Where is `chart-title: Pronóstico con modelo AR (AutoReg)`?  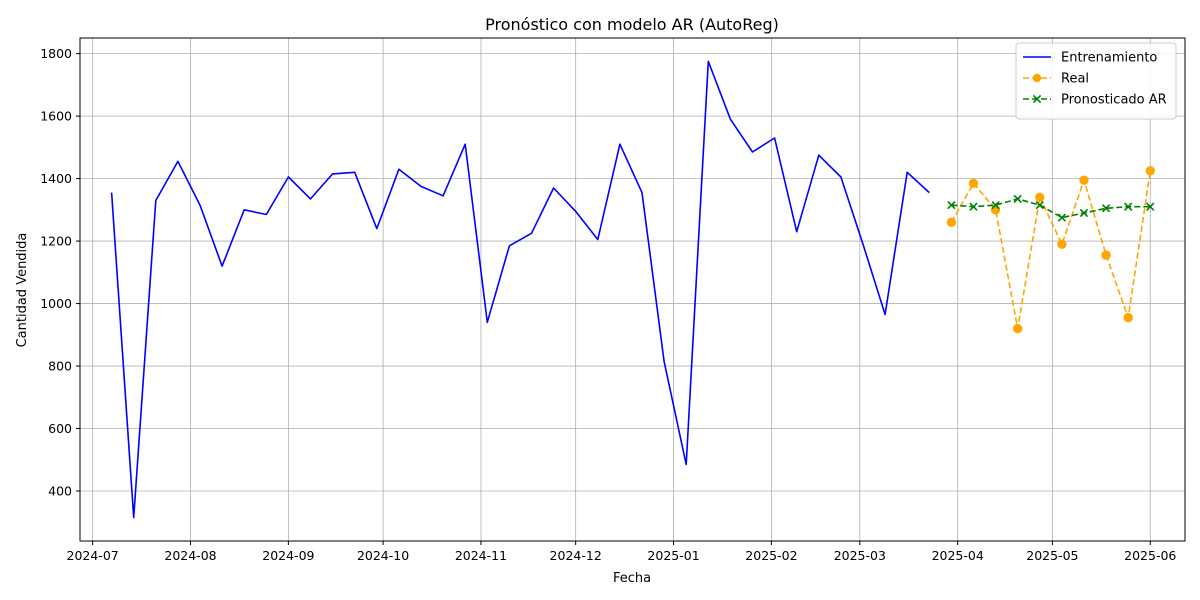 chart-title: Pronóstico con modelo AR (AutoReg) is located at coordinates (632, 24).